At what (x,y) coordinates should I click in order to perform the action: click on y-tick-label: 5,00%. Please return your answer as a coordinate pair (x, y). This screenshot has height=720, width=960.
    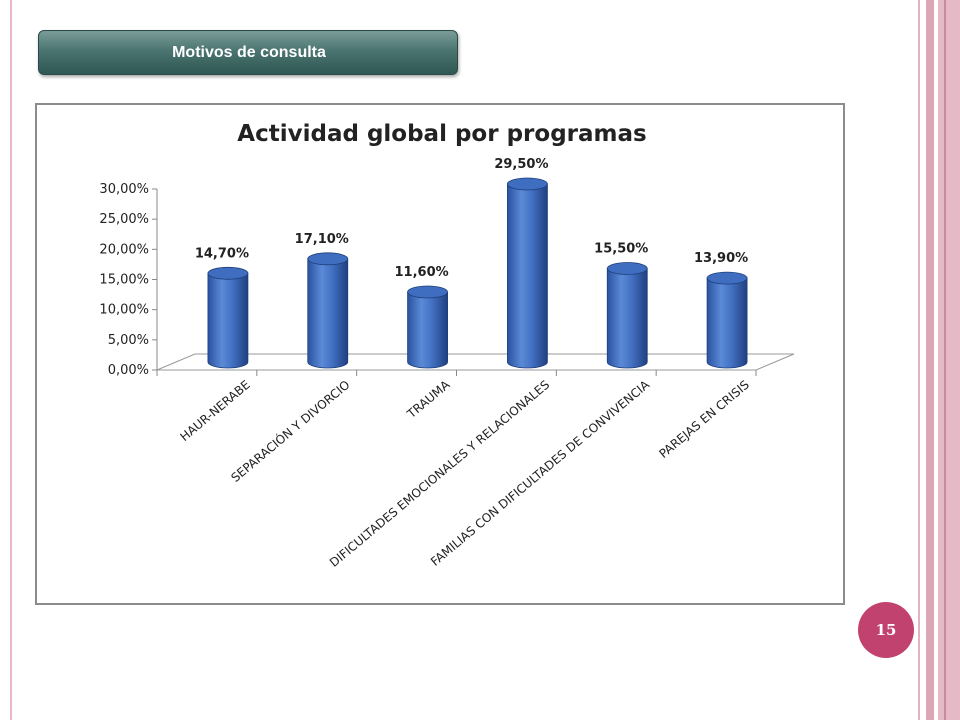
    Looking at the image, I should click on (128, 340).